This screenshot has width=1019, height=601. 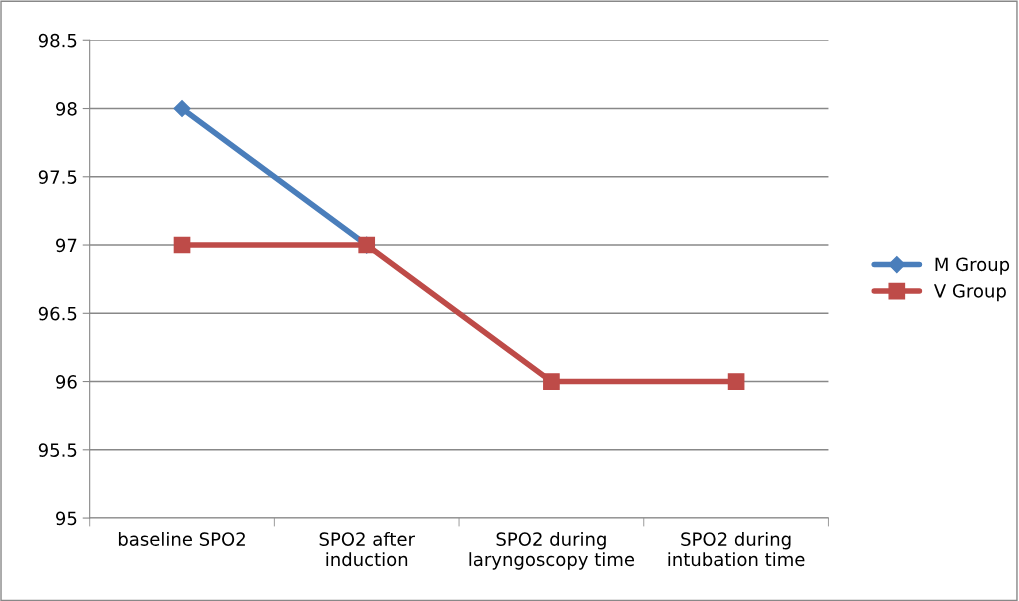 What do you see at coordinates (969, 293) in the screenshot?
I see `legend-label: V Group` at bounding box center [969, 293].